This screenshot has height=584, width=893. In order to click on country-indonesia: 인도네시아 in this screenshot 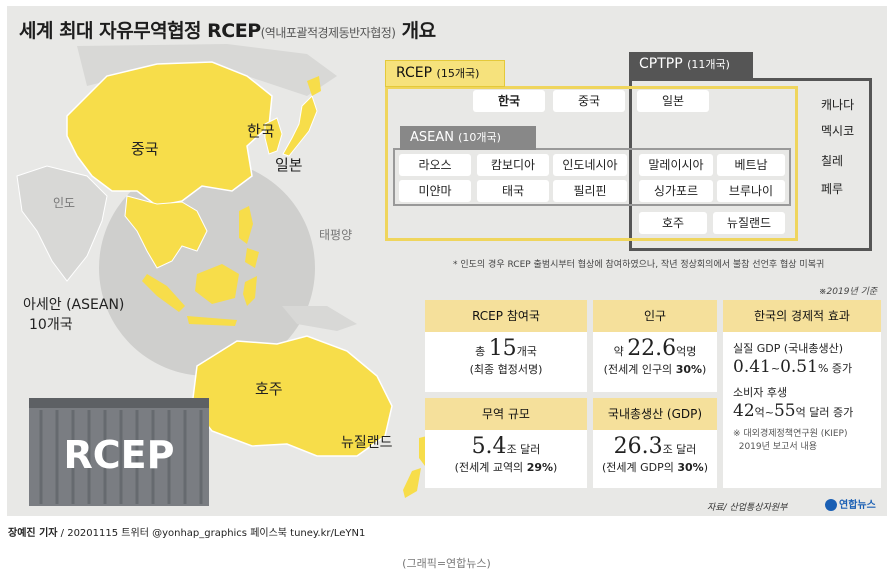, I will do `click(590, 165)`.